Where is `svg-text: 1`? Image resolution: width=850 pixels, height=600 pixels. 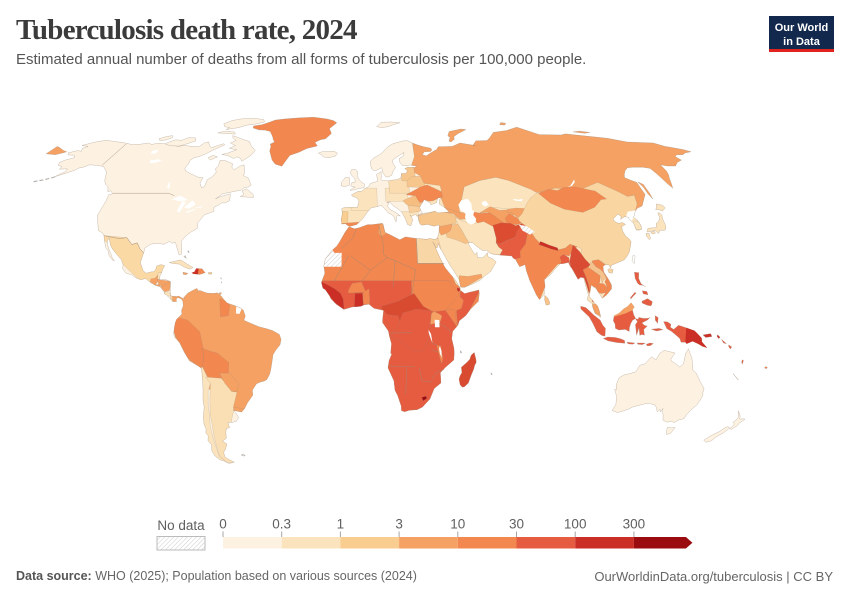
svg-text: 1 is located at coordinates (341, 524).